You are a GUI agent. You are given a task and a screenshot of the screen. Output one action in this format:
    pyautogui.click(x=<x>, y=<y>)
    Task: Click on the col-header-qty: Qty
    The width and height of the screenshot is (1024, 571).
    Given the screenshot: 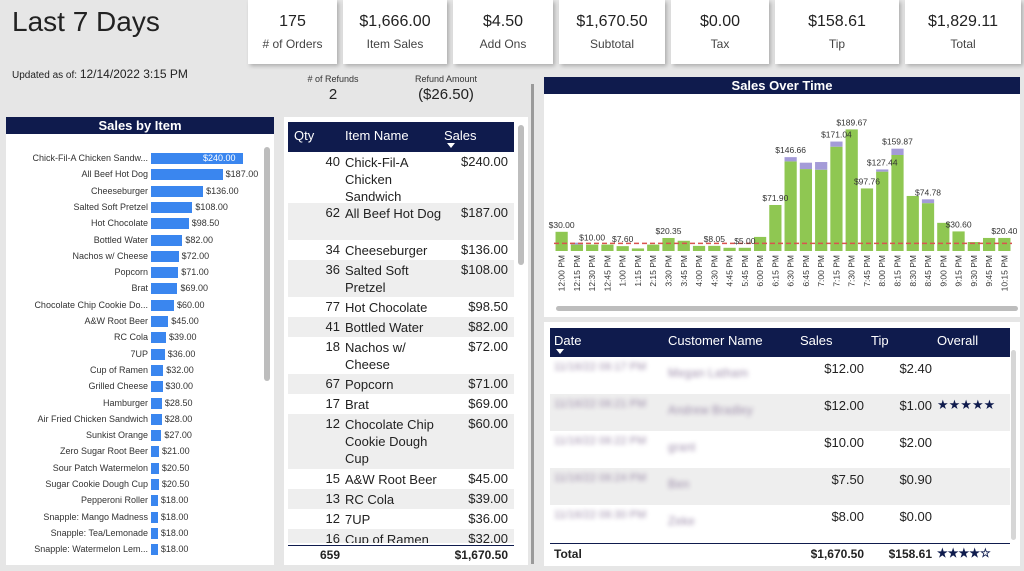 What is the action you would take?
    pyautogui.click(x=304, y=135)
    